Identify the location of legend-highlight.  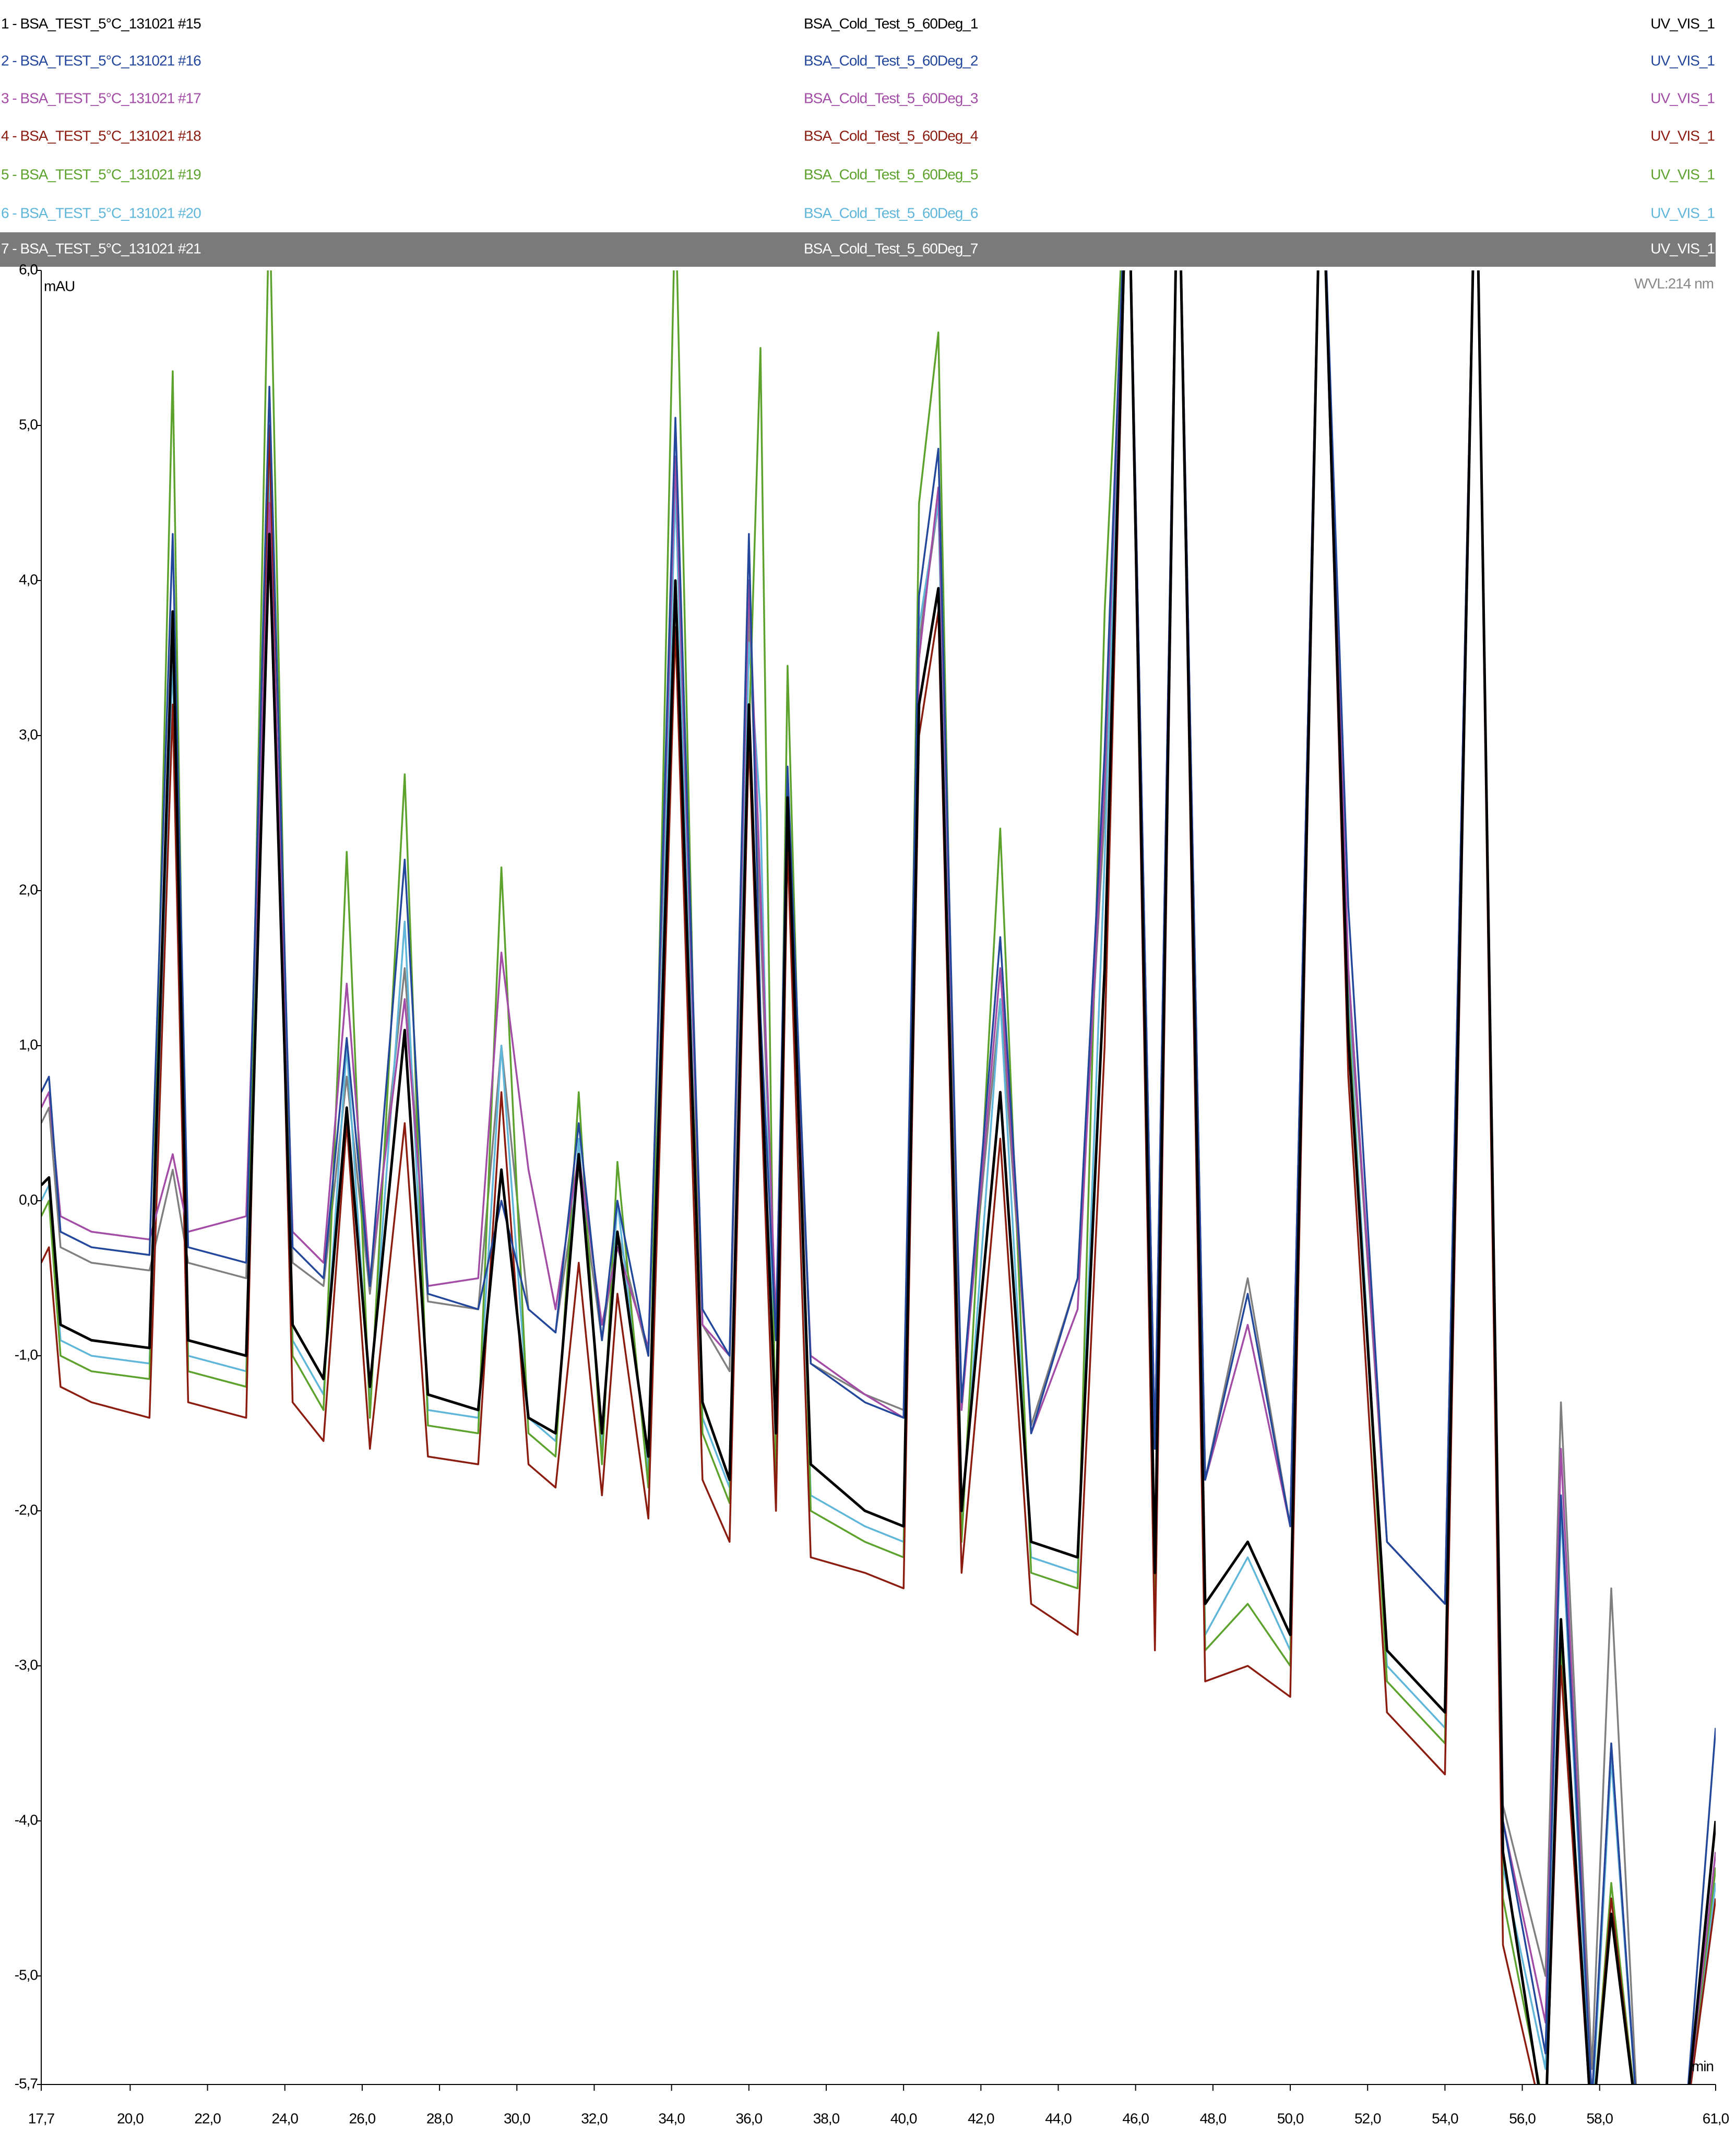
(858, 249).